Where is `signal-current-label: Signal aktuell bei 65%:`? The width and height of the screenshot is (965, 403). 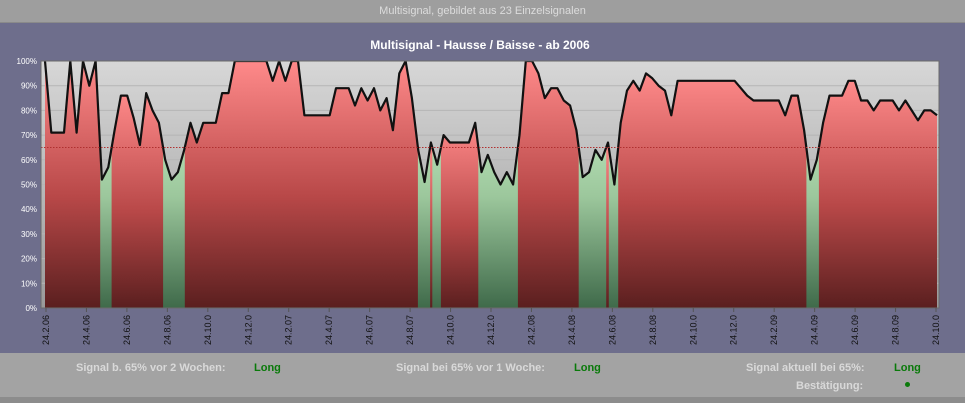 signal-current-label: Signal aktuell bei 65%: is located at coordinates (805, 368).